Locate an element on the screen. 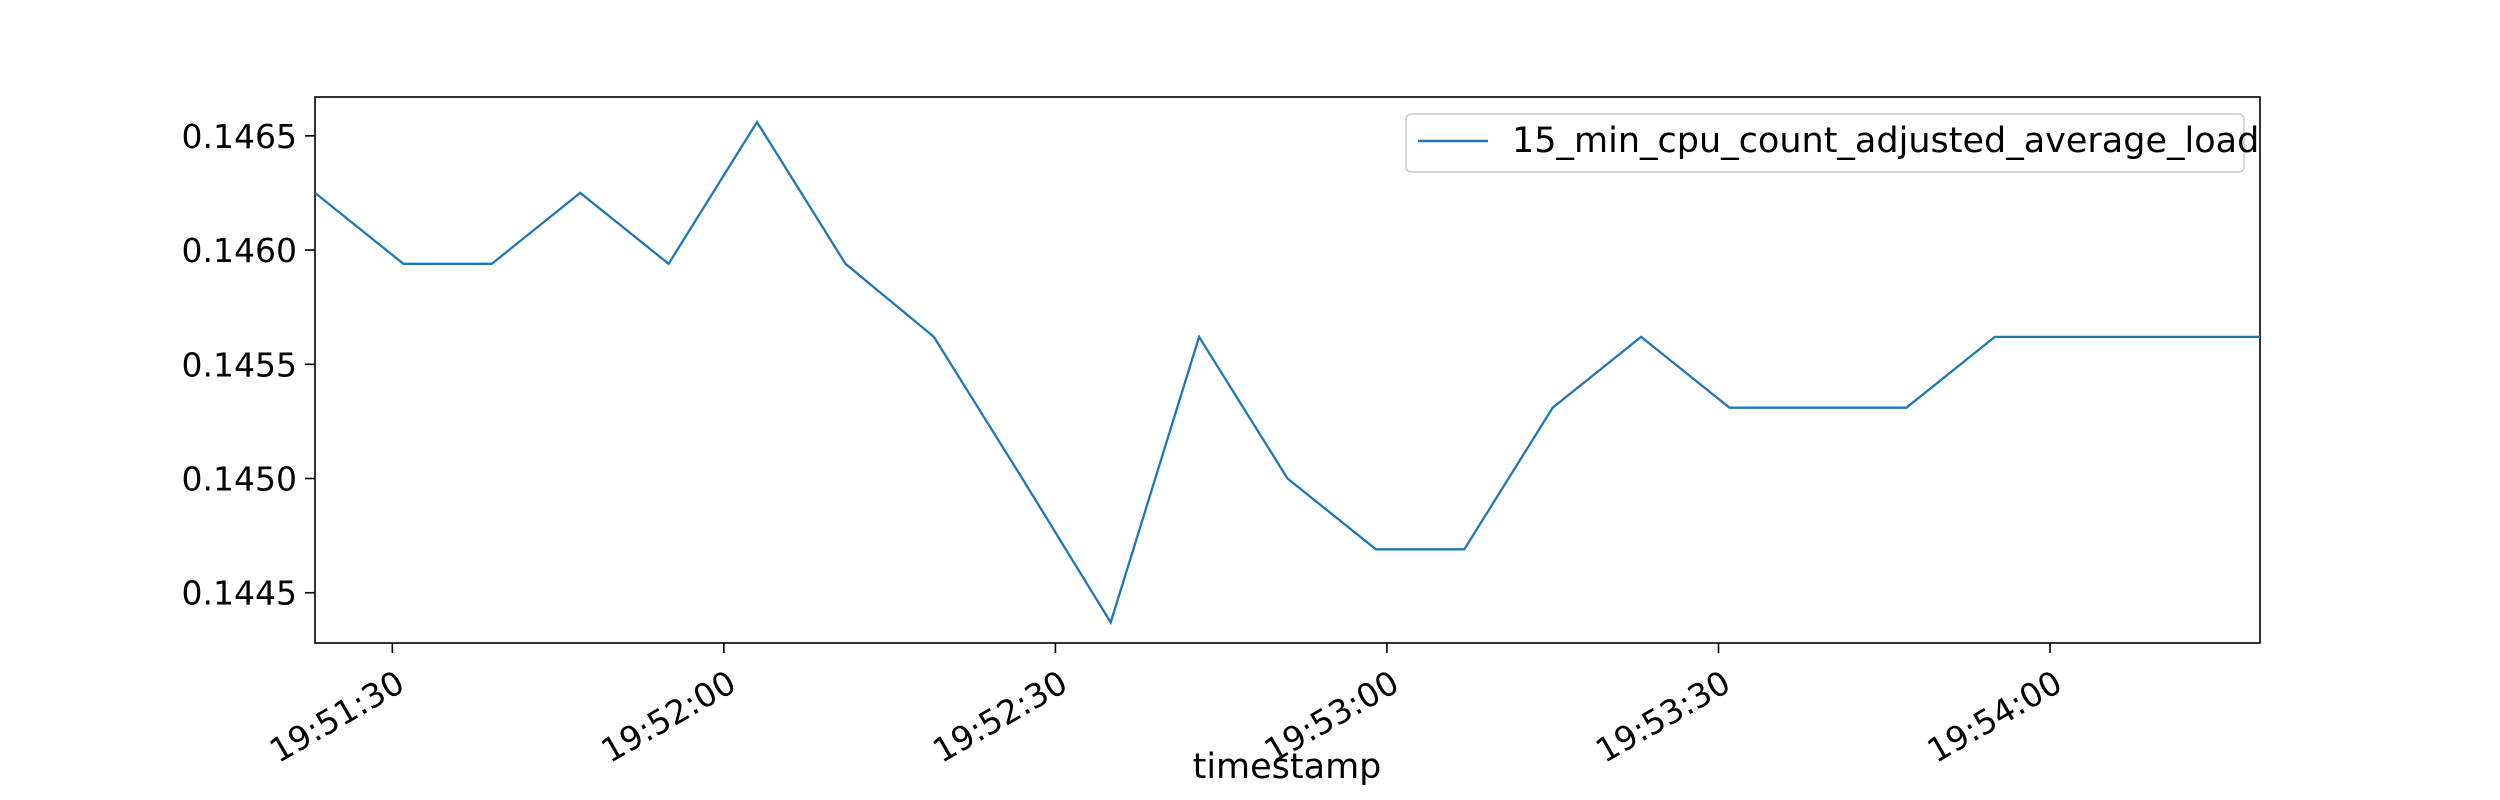 This screenshot has height=800, width=2500. x-axis-label: timestamp is located at coordinates (1287, 767).